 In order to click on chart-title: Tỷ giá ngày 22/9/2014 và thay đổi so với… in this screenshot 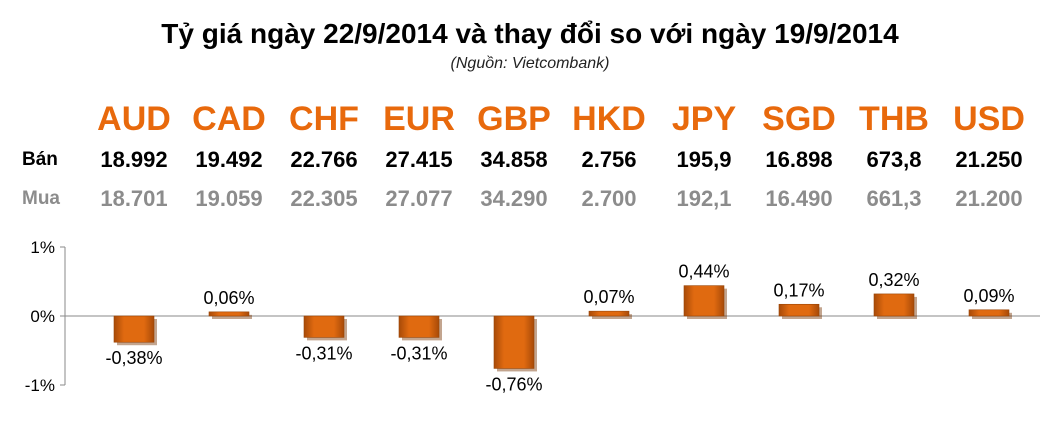, I will do `click(530, 33)`.